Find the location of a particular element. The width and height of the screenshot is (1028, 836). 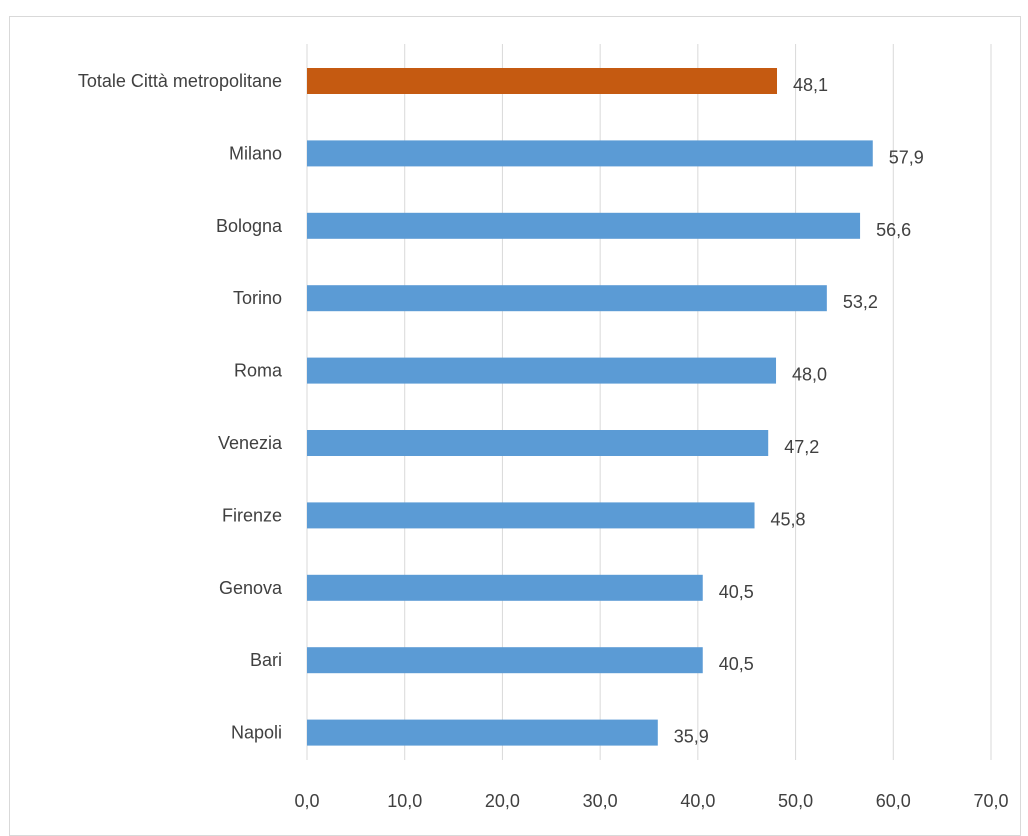

category-label: Torino is located at coordinates (257, 298).